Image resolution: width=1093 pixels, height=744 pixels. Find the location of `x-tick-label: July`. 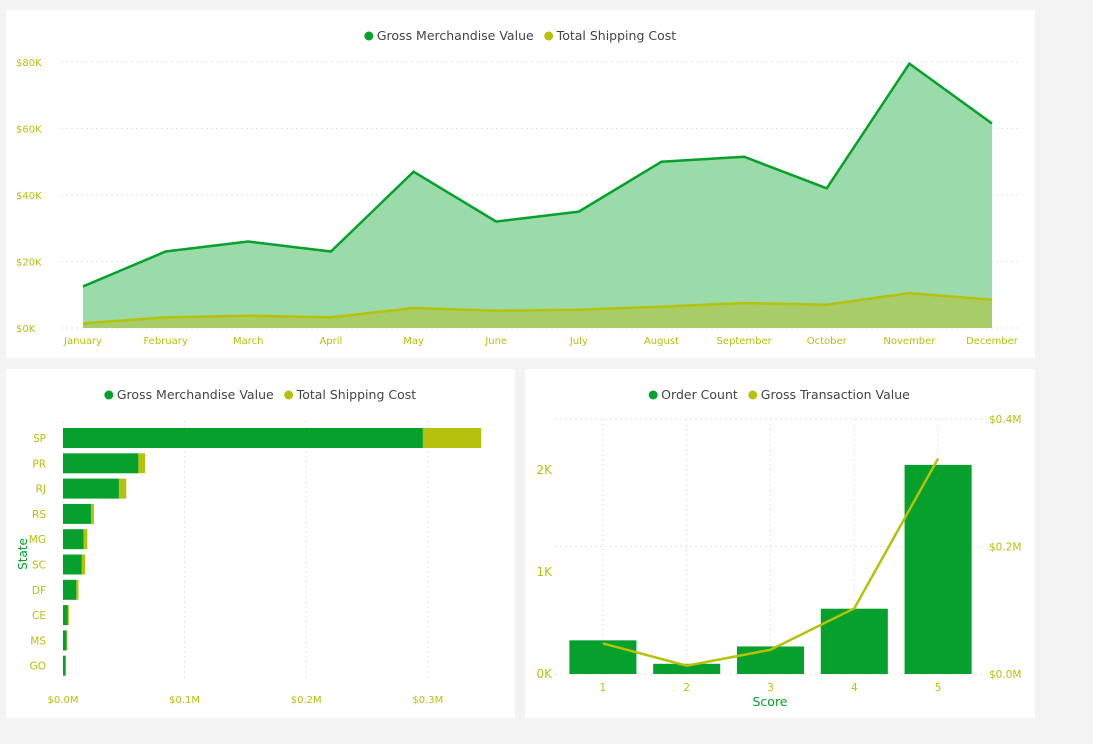

x-tick-label: July is located at coordinates (578, 341).